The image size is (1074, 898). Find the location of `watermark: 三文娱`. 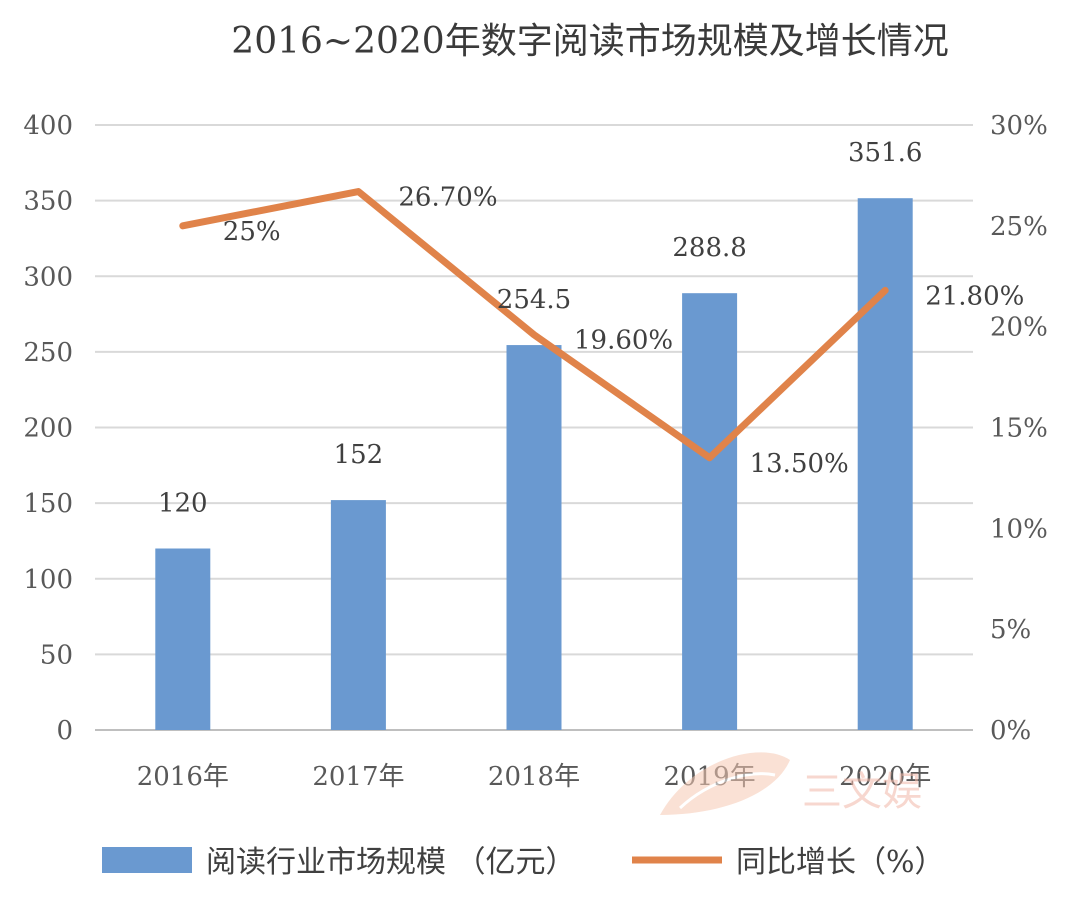

watermark: 三文娱 is located at coordinates (791, 783).